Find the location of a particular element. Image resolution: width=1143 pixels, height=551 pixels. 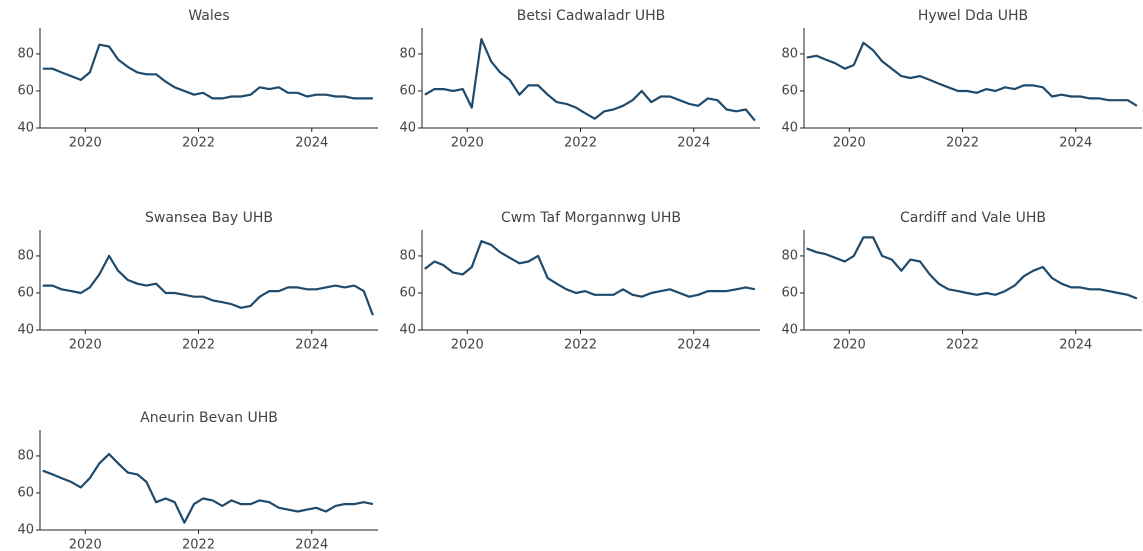

chart-title: Swansea Bay UHB is located at coordinates (209, 218).